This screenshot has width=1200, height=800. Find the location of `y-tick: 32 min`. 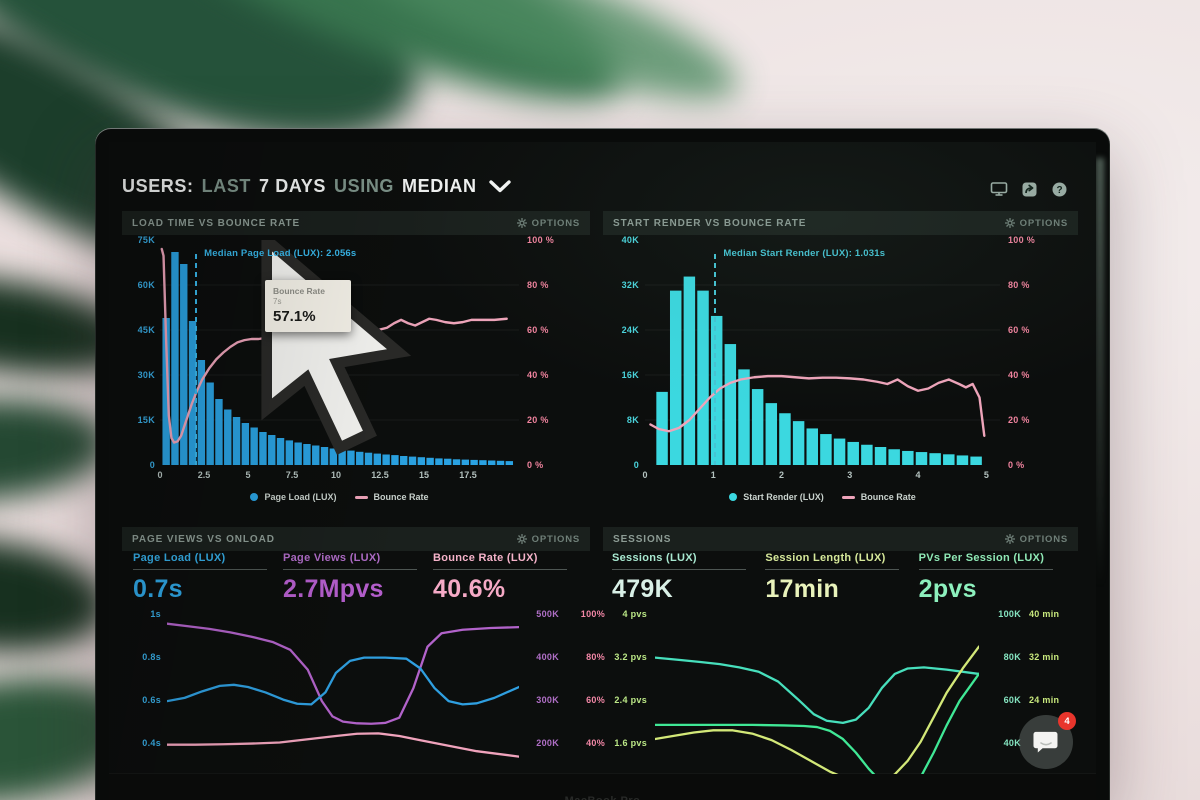

y-tick: 32 min is located at coordinates (1044, 656).